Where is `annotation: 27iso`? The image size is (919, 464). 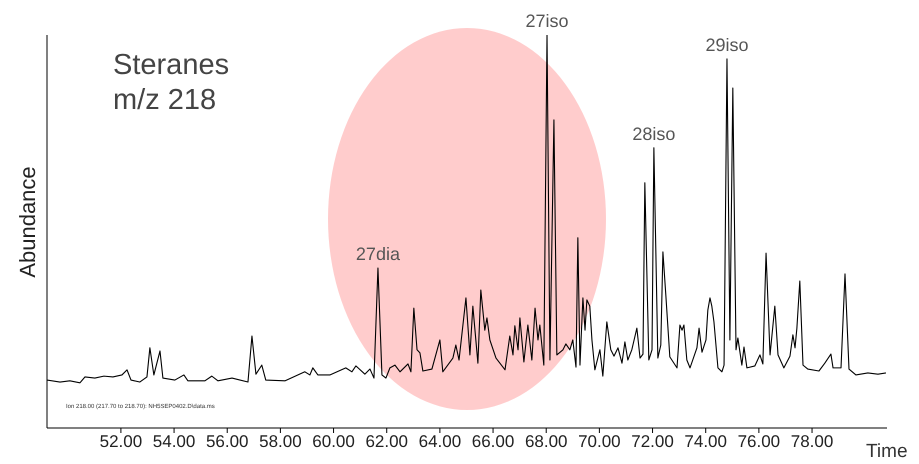 annotation: 27iso is located at coordinates (547, 21).